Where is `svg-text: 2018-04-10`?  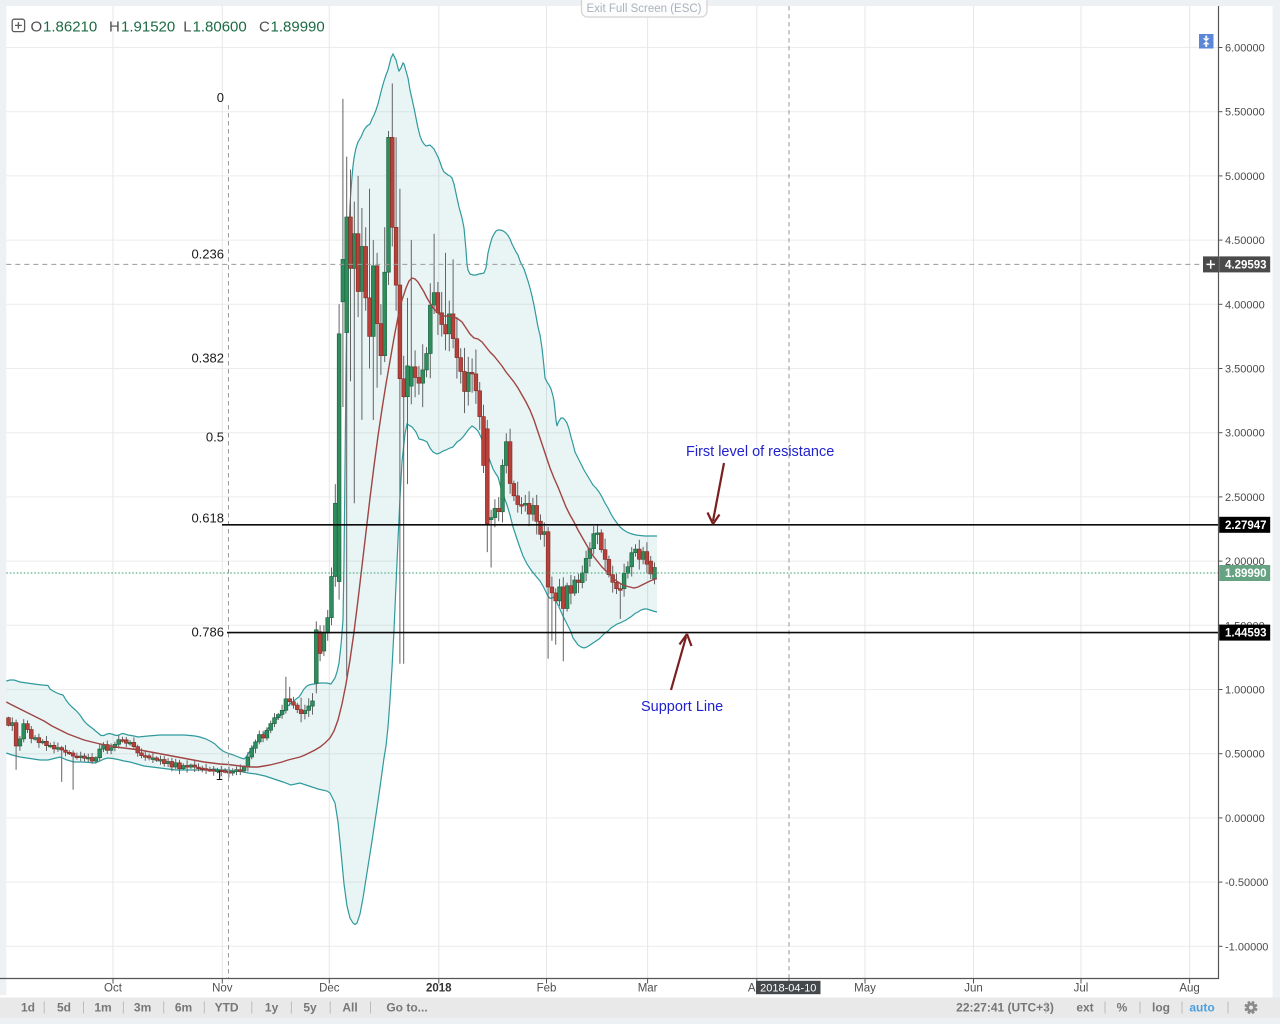
svg-text: 2018-04-10 is located at coordinates (788, 988).